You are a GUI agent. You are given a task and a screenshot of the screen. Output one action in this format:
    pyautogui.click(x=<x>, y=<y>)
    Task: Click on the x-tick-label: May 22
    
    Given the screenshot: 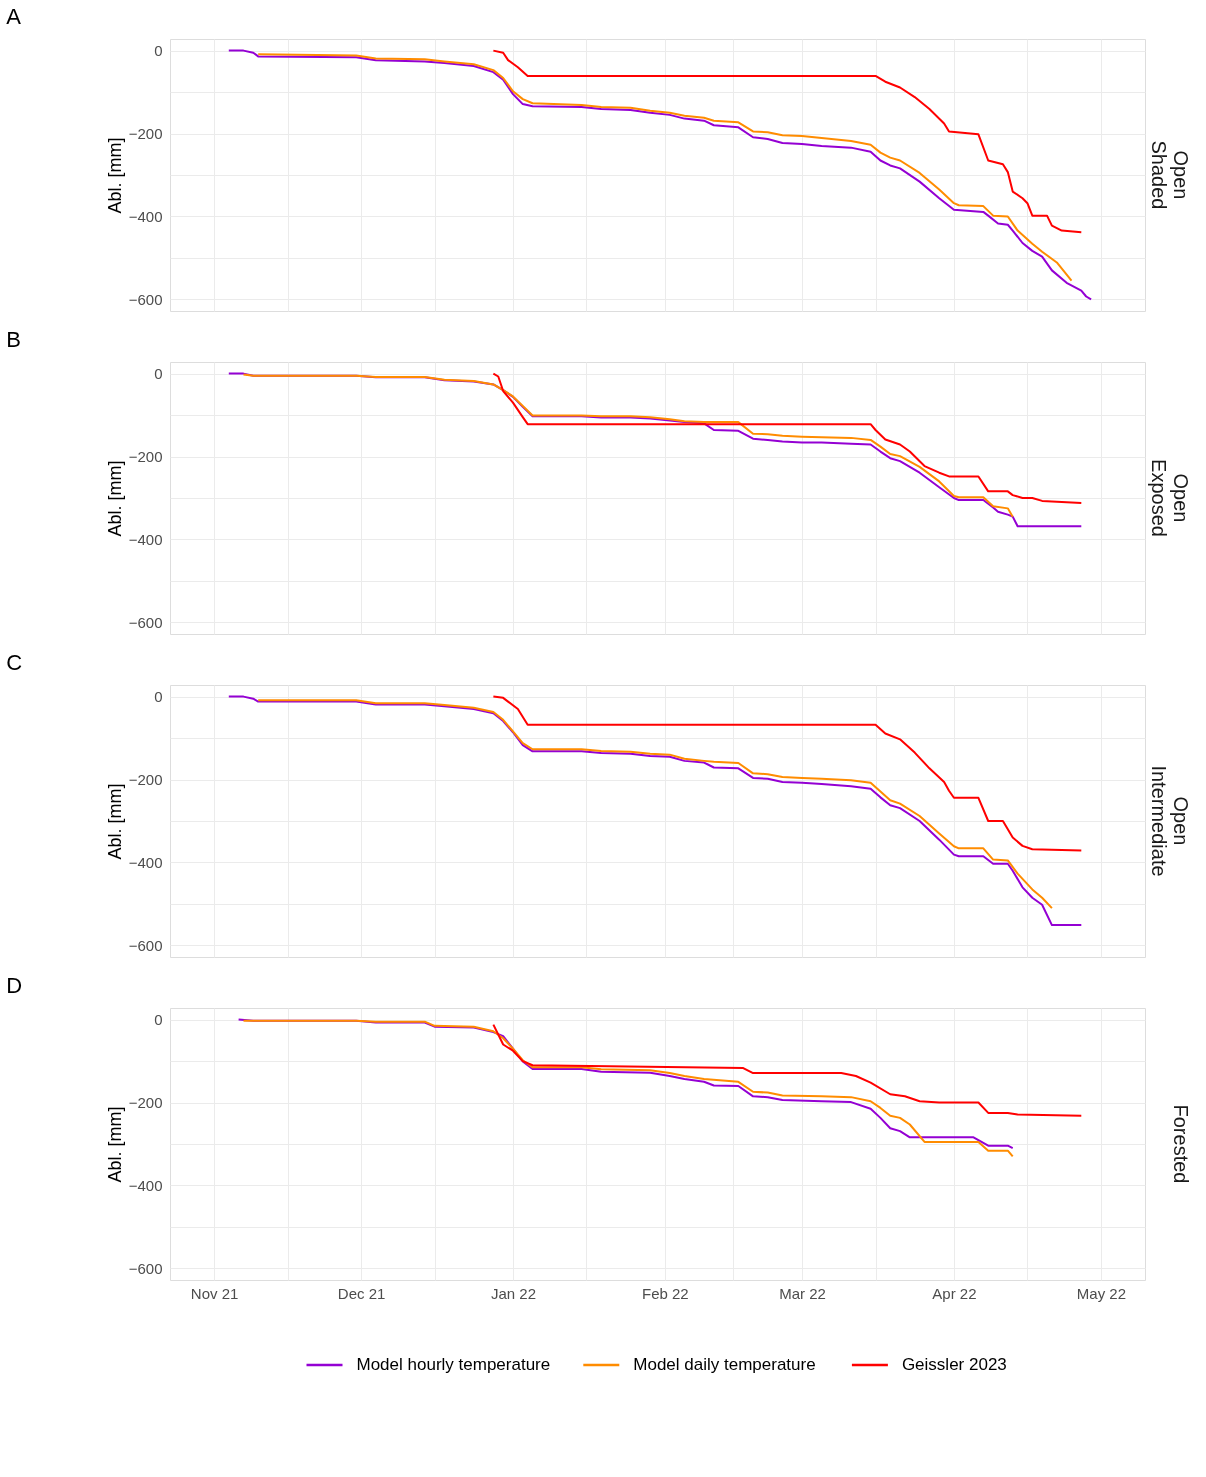 What is the action you would take?
    pyautogui.click(x=1101, y=1293)
    